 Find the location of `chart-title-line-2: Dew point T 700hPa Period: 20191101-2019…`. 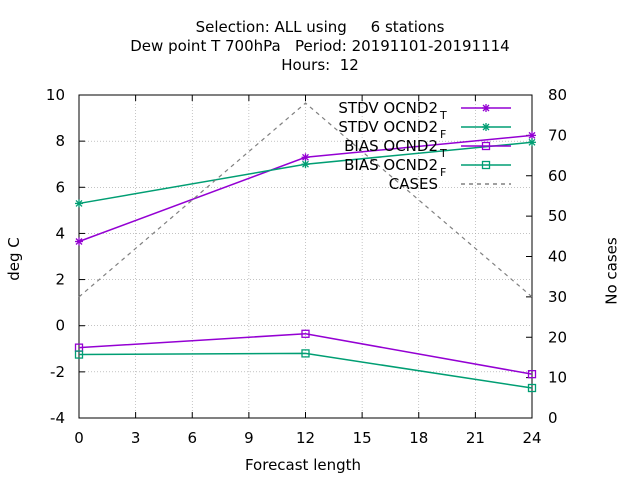

chart-title-line-2: Dew point T 700hPa Period: 20191101-2019… is located at coordinates (320, 46).